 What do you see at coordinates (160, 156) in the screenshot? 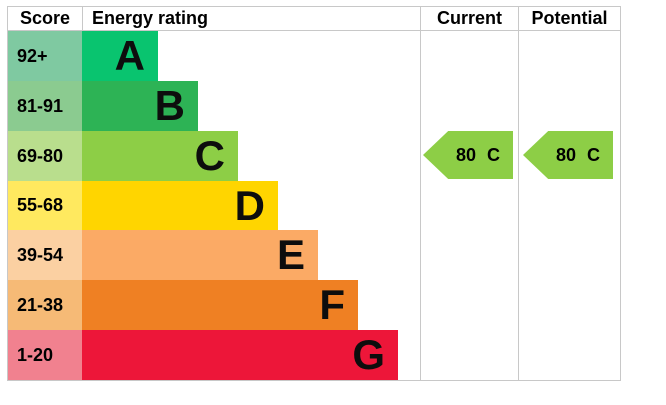
I see `band-bar-c: C` at bounding box center [160, 156].